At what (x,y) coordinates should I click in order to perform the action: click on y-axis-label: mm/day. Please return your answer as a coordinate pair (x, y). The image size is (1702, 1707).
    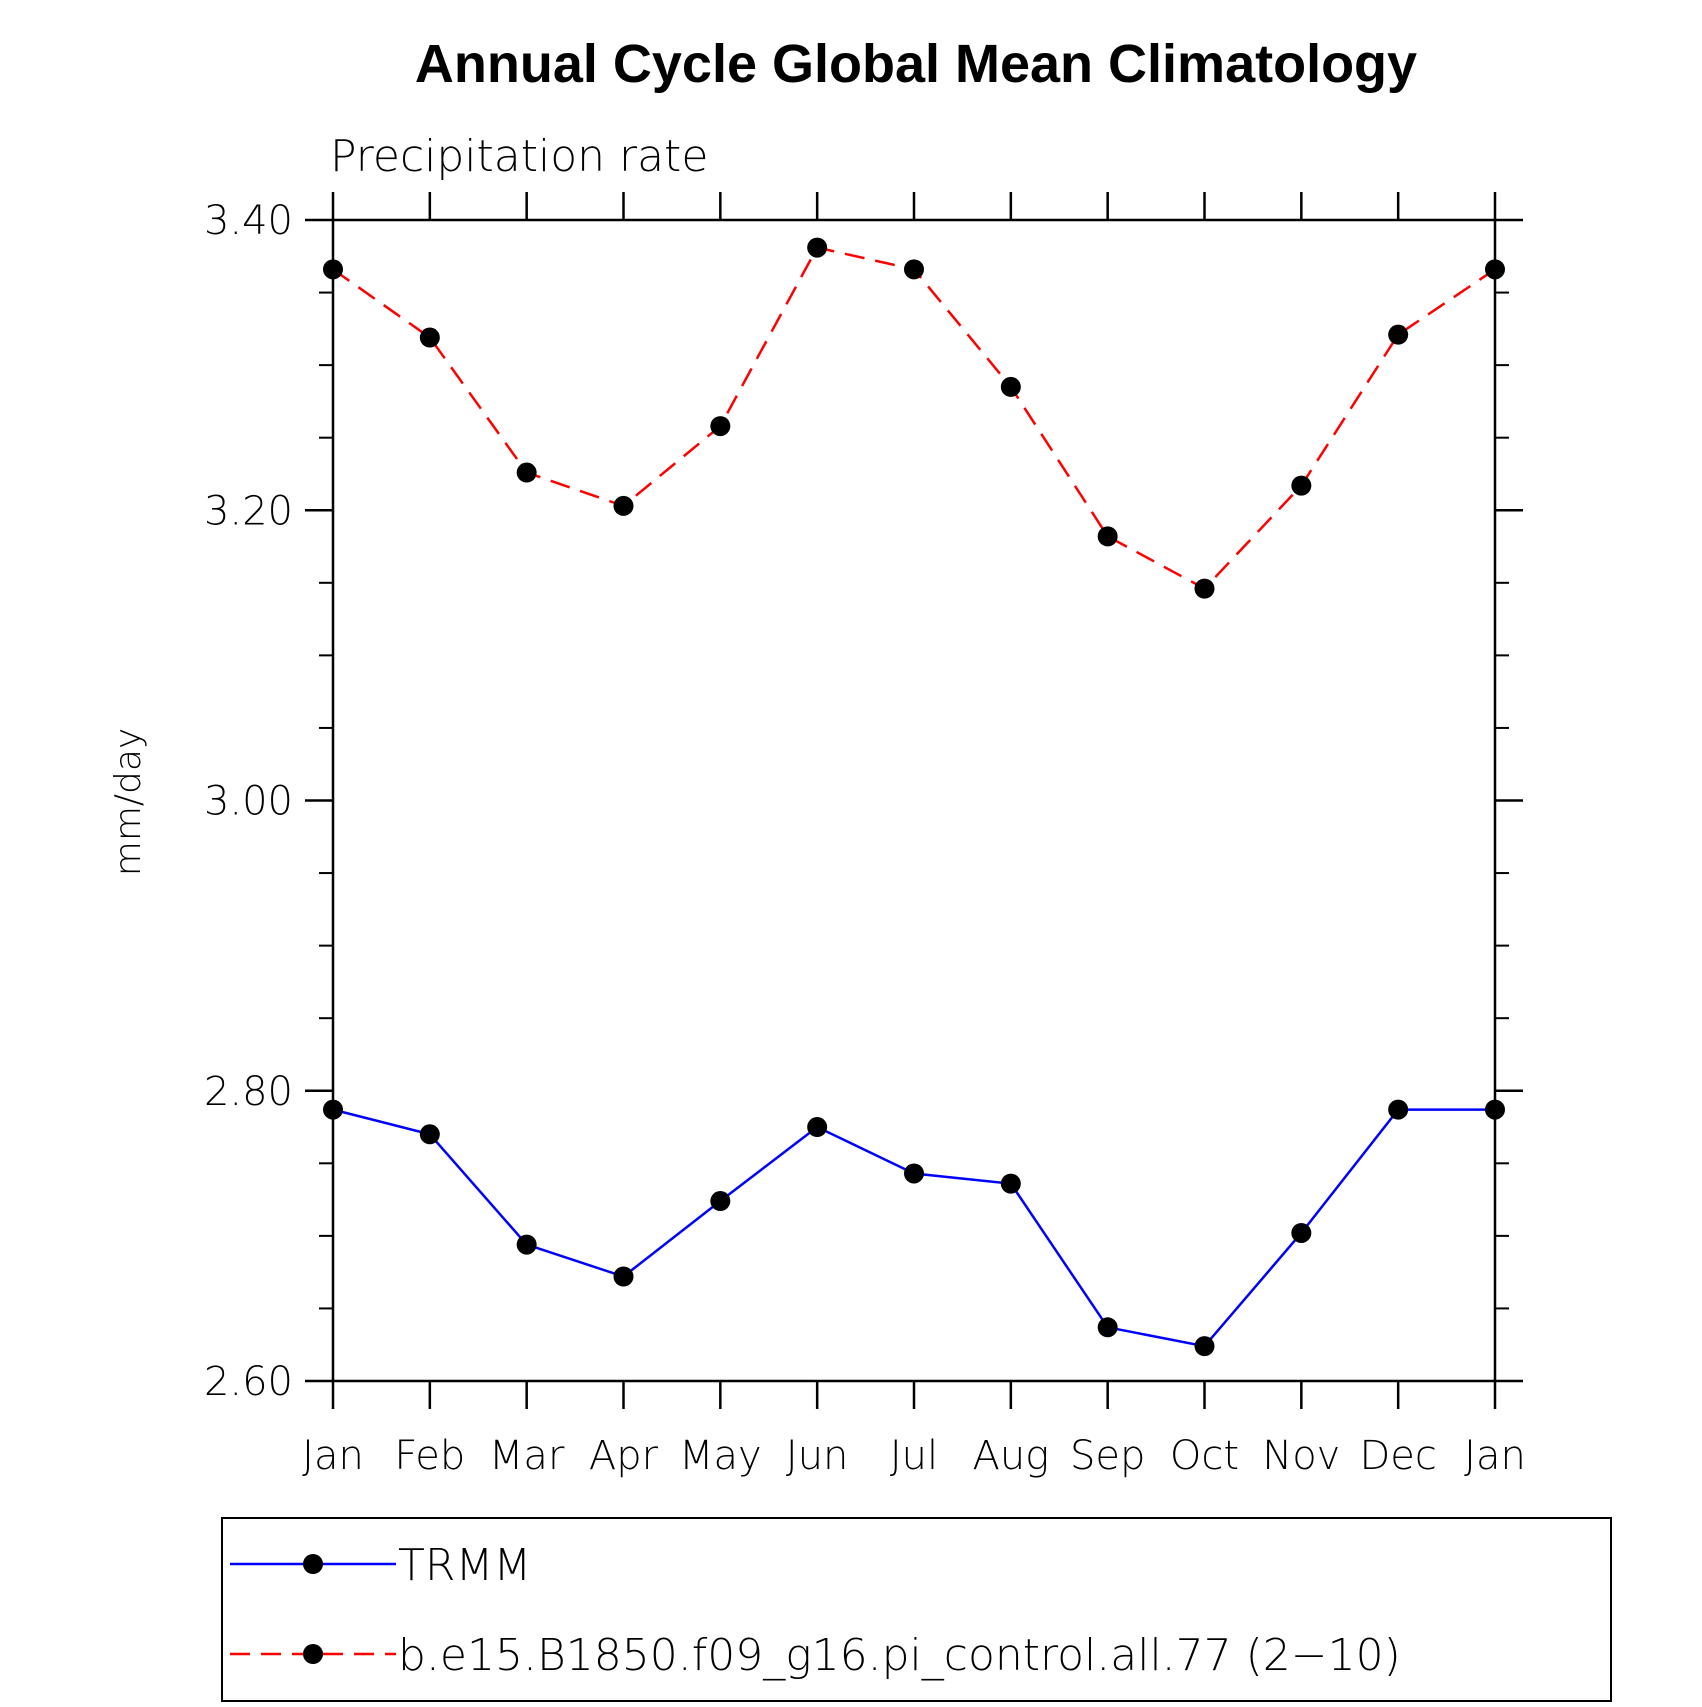
    Looking at the image, I should click on (128, 802).